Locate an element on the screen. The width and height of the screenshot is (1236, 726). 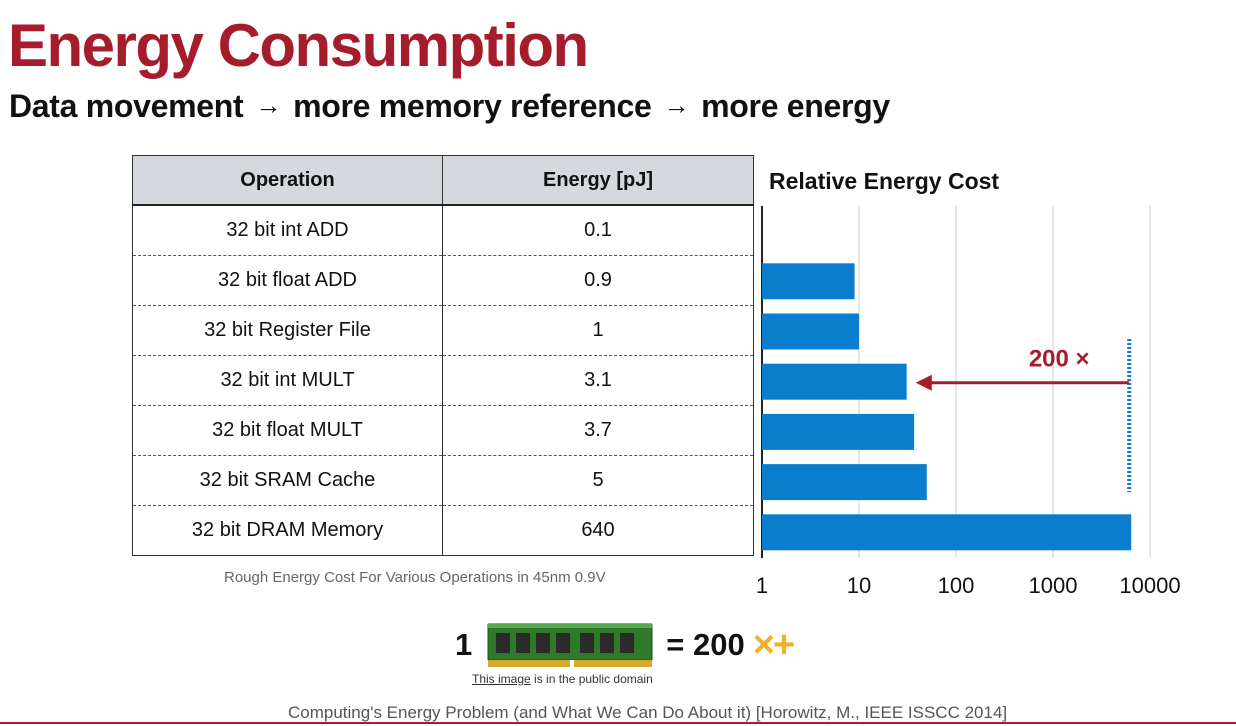
table-row: 32 bit SRAM Cache 5 is located at coordinates (443, 480).